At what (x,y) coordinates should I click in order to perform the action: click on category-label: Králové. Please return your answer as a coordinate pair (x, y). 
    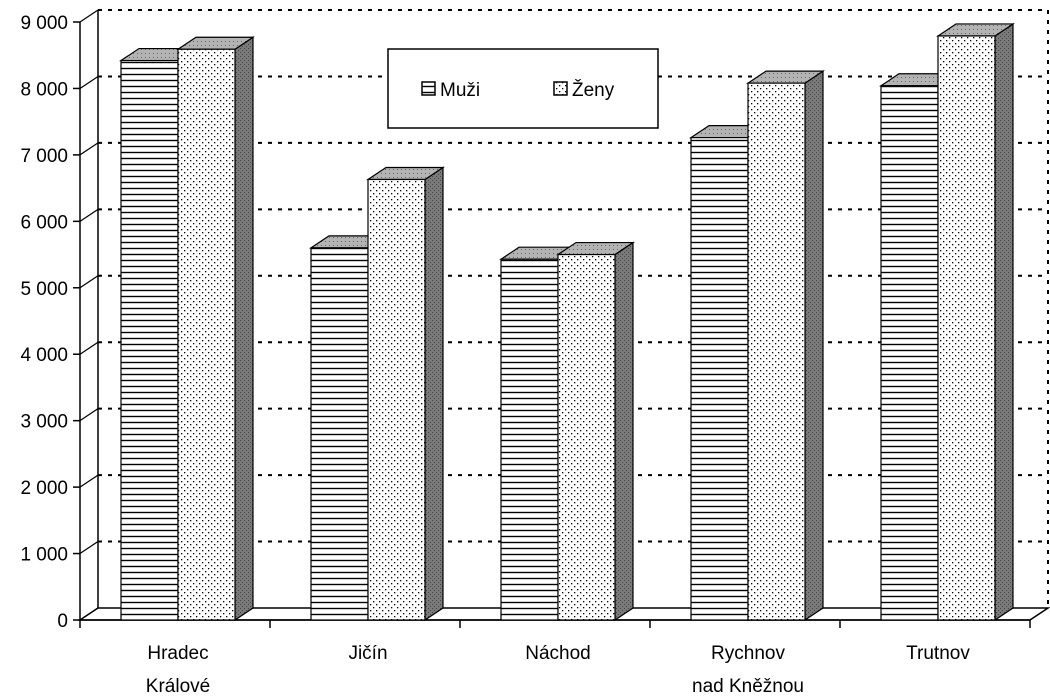
    Looking at the image, I should click on (178, 686).